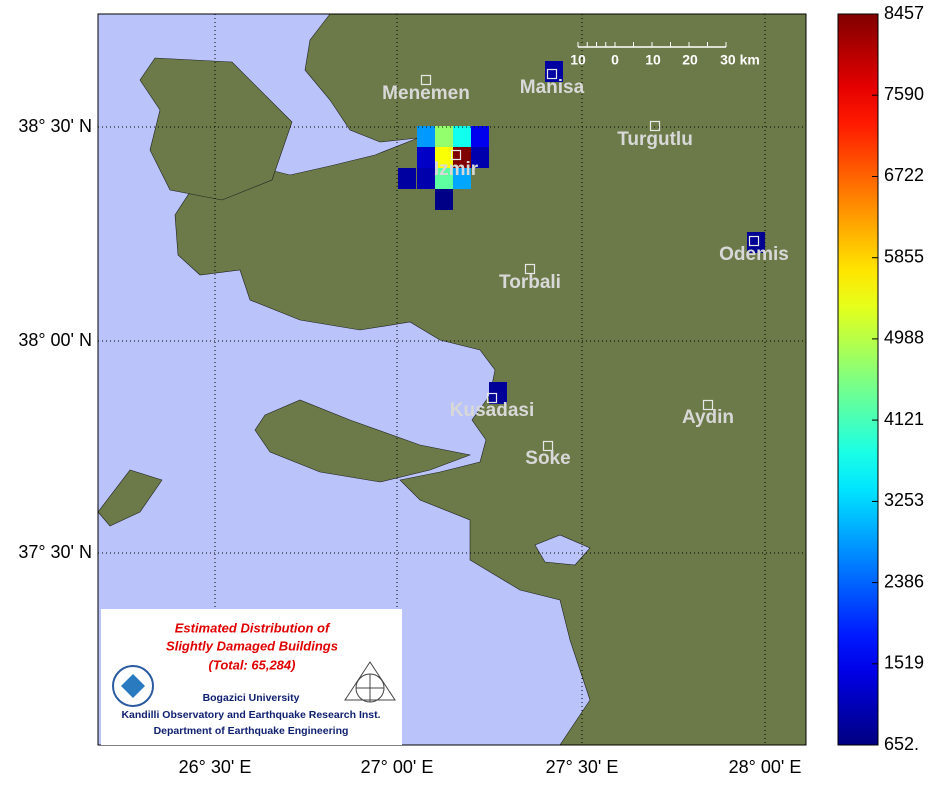  Describe the element at coordinates (530, 282) in the screenshot. I see `city-label: Torbali` at that location.